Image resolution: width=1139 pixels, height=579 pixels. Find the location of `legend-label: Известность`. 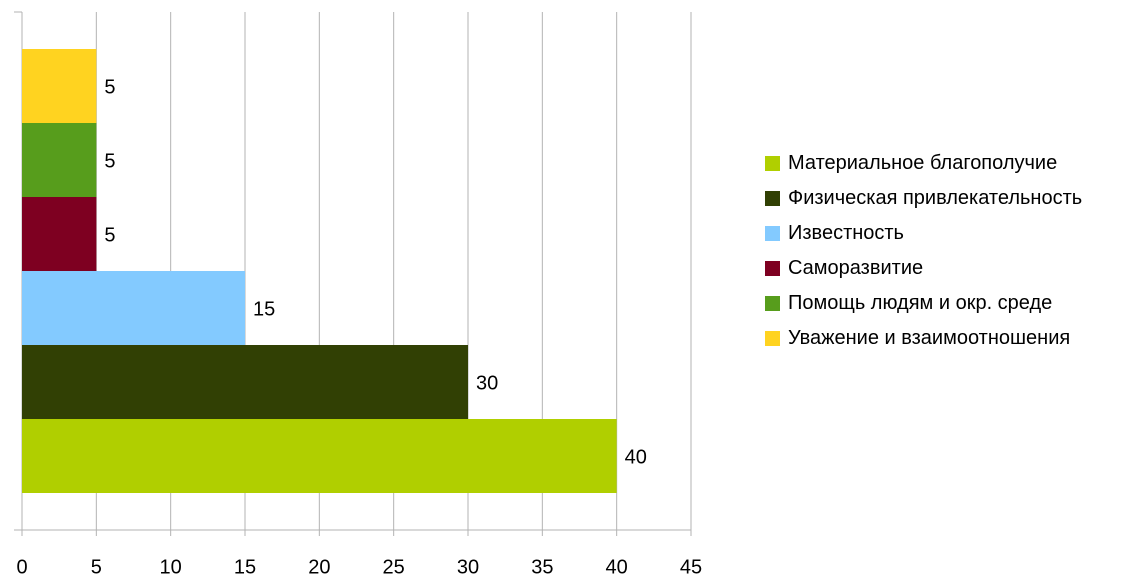

legend-label: Известность is located at coordinates (846, 233).